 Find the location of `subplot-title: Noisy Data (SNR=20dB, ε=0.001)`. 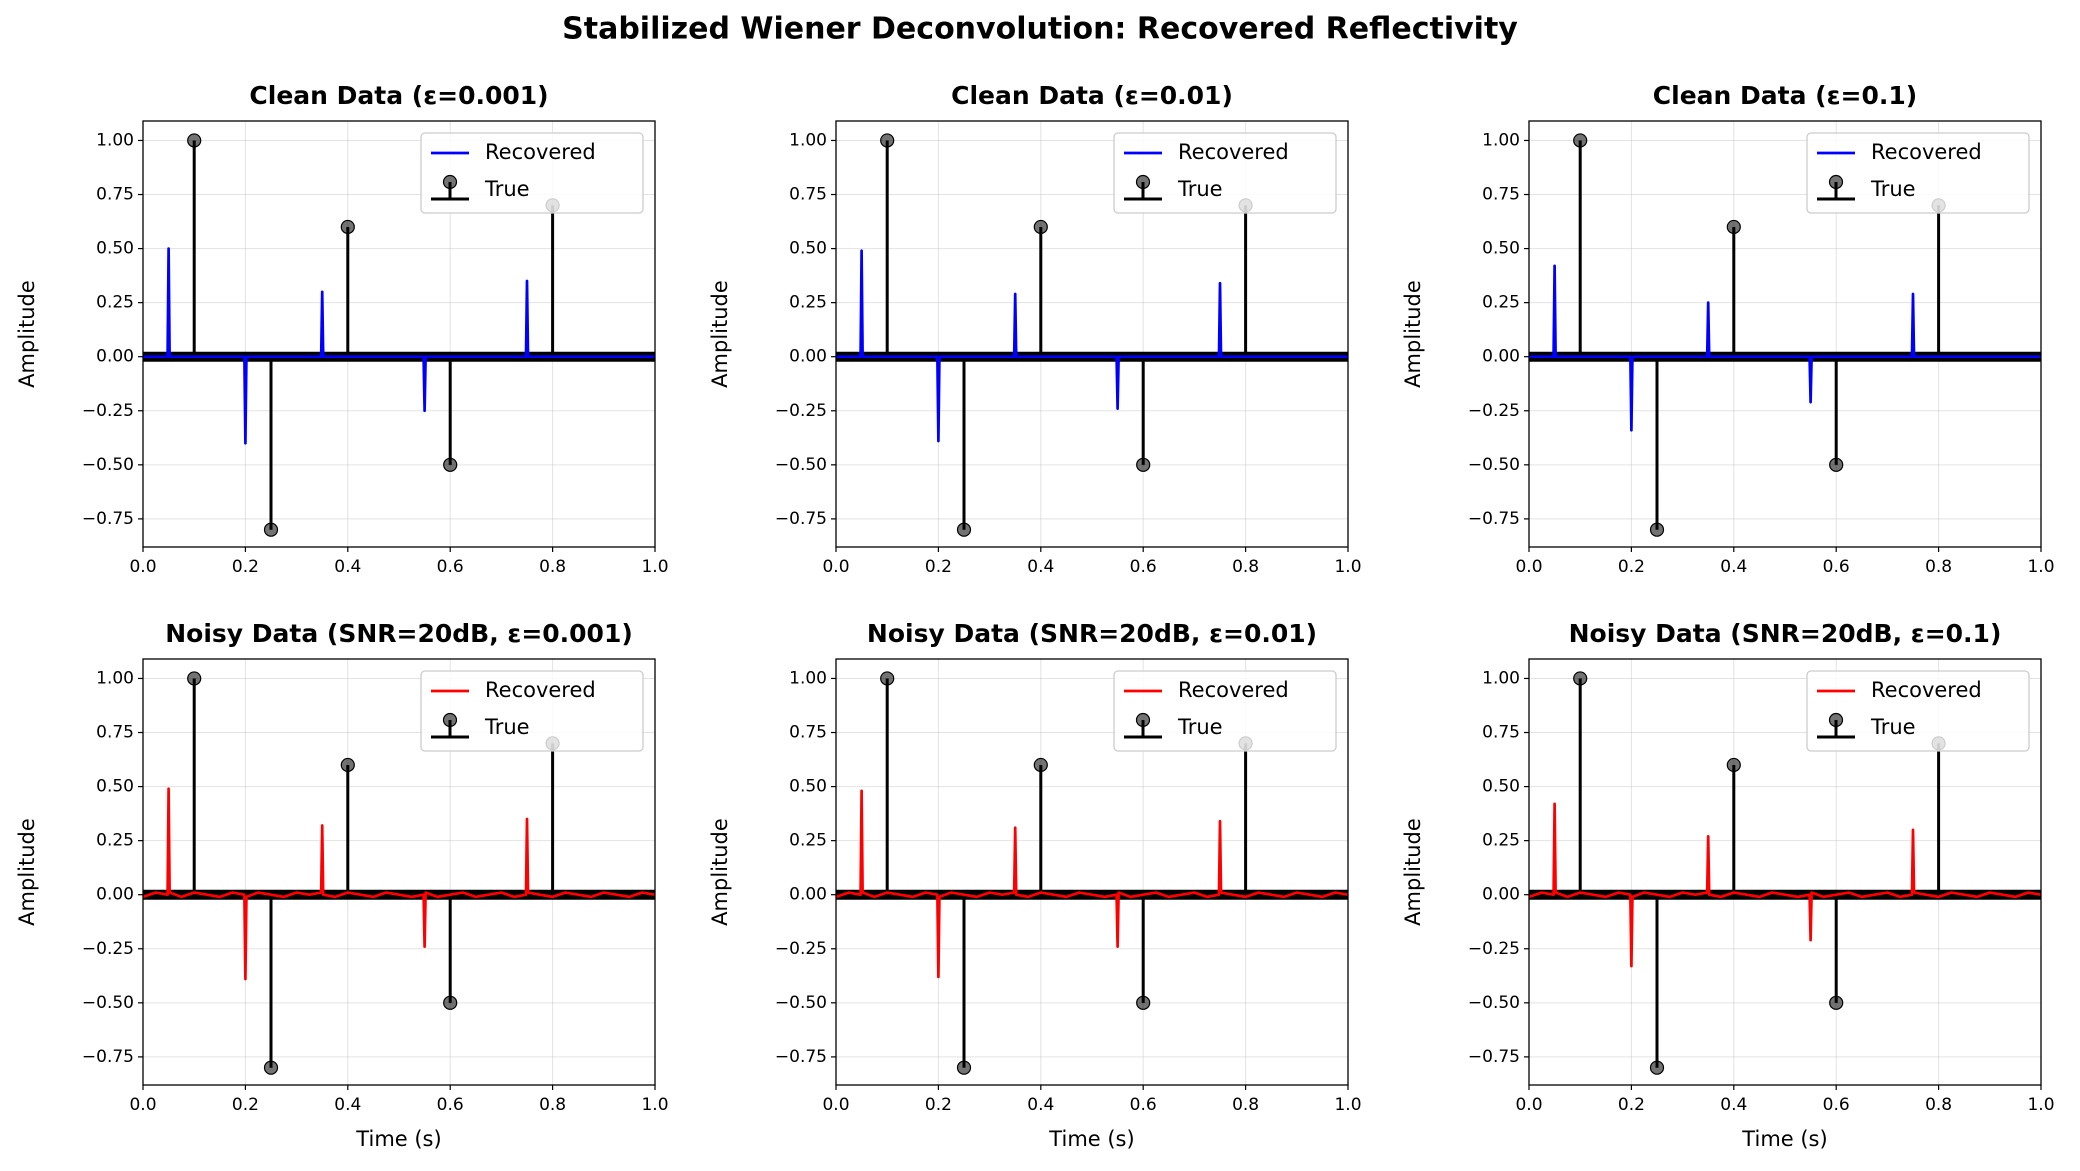

subplot-title: Noisy Data (SNR=20dB, ε=0.001) is located at coordinates (399, 633).